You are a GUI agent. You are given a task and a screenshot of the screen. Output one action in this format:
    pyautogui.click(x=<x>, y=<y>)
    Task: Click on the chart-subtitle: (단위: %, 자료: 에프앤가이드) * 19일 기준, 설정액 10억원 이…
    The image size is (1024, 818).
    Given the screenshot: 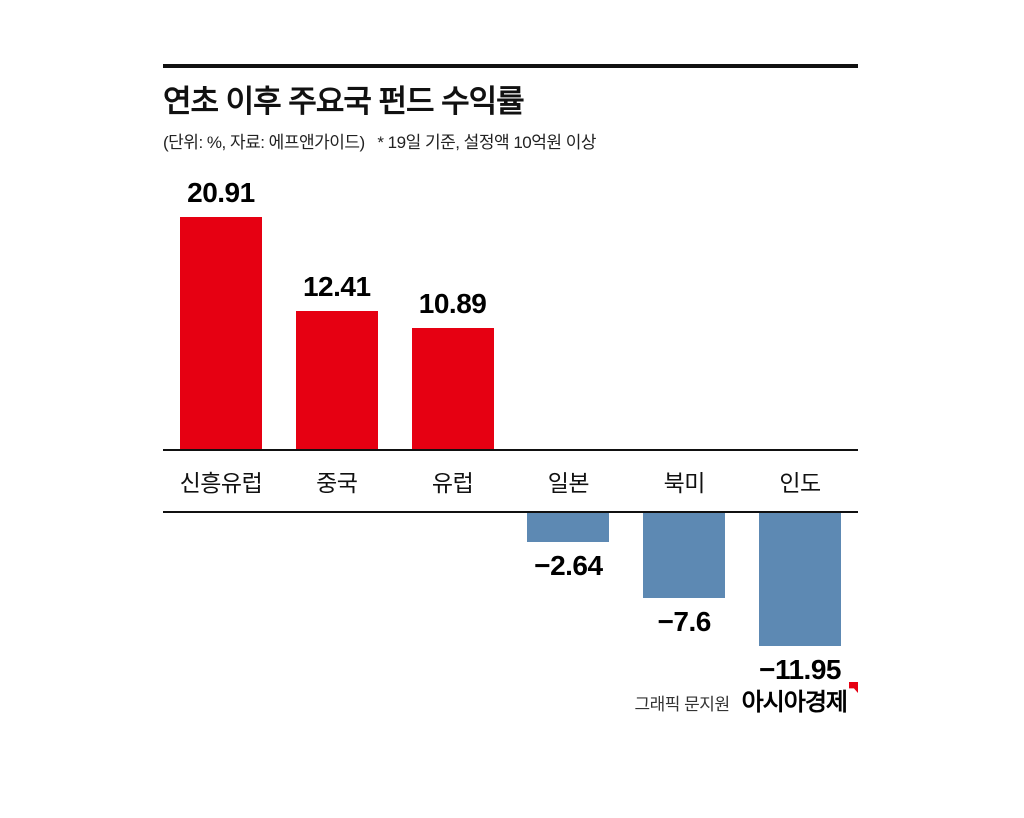 What is the action you would take?
    pyautogui.click(x=380, y=142)
    